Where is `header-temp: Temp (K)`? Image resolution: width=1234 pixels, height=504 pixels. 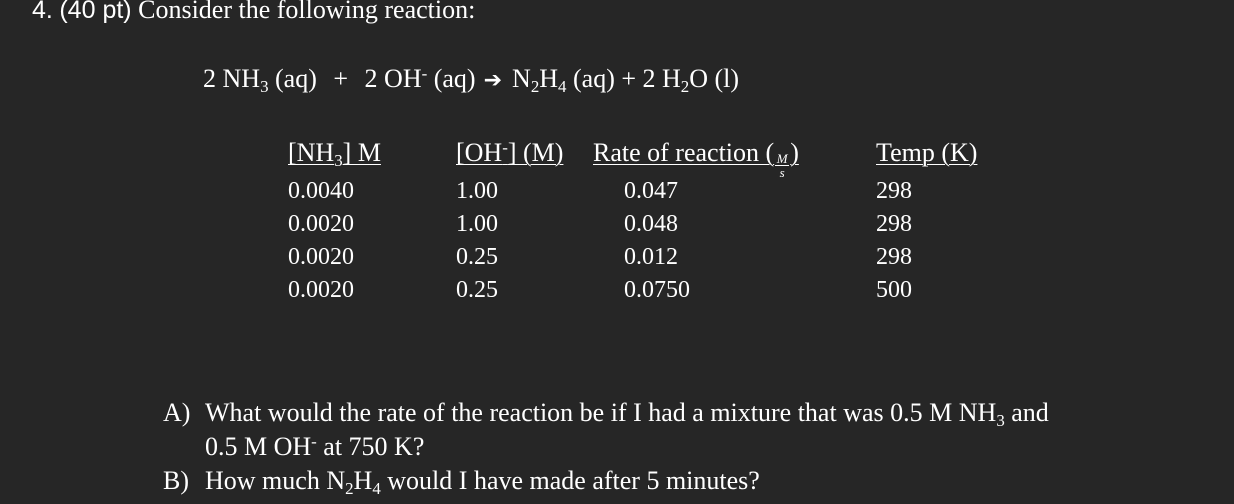 header-temp: Temp (K) is located at coordinates (927, 152).